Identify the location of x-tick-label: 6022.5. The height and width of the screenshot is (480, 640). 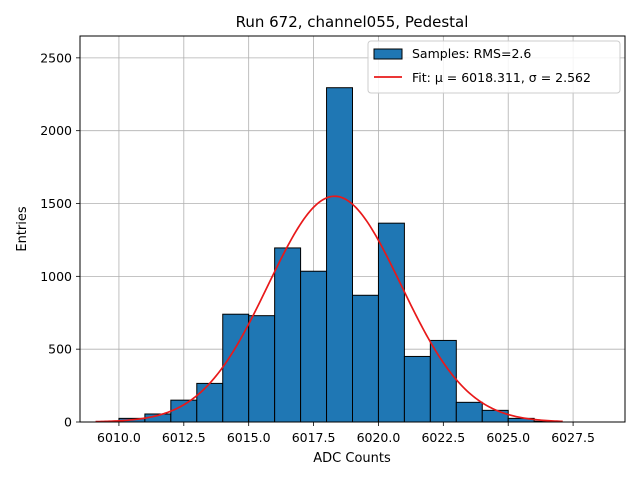
(443, 437).